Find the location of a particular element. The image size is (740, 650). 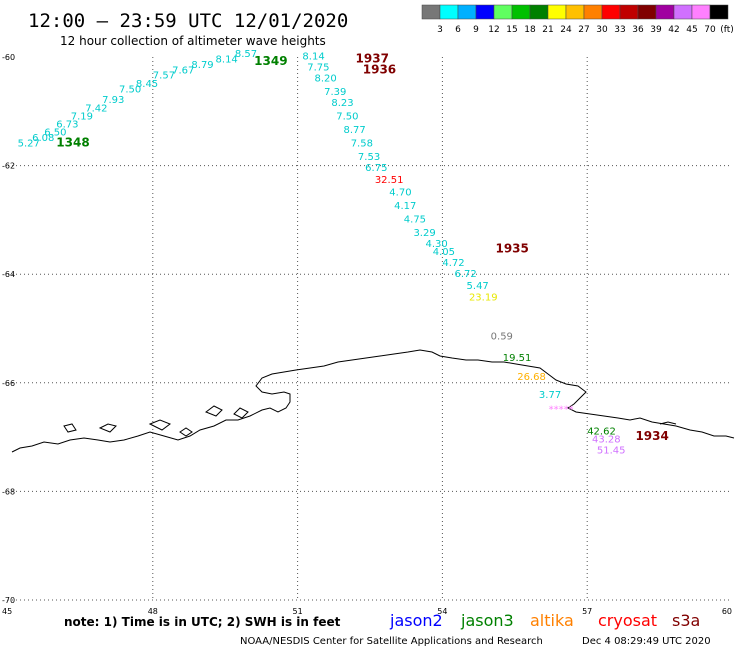

wave-height-value: 26.68 is located at coordinates (531, 377).